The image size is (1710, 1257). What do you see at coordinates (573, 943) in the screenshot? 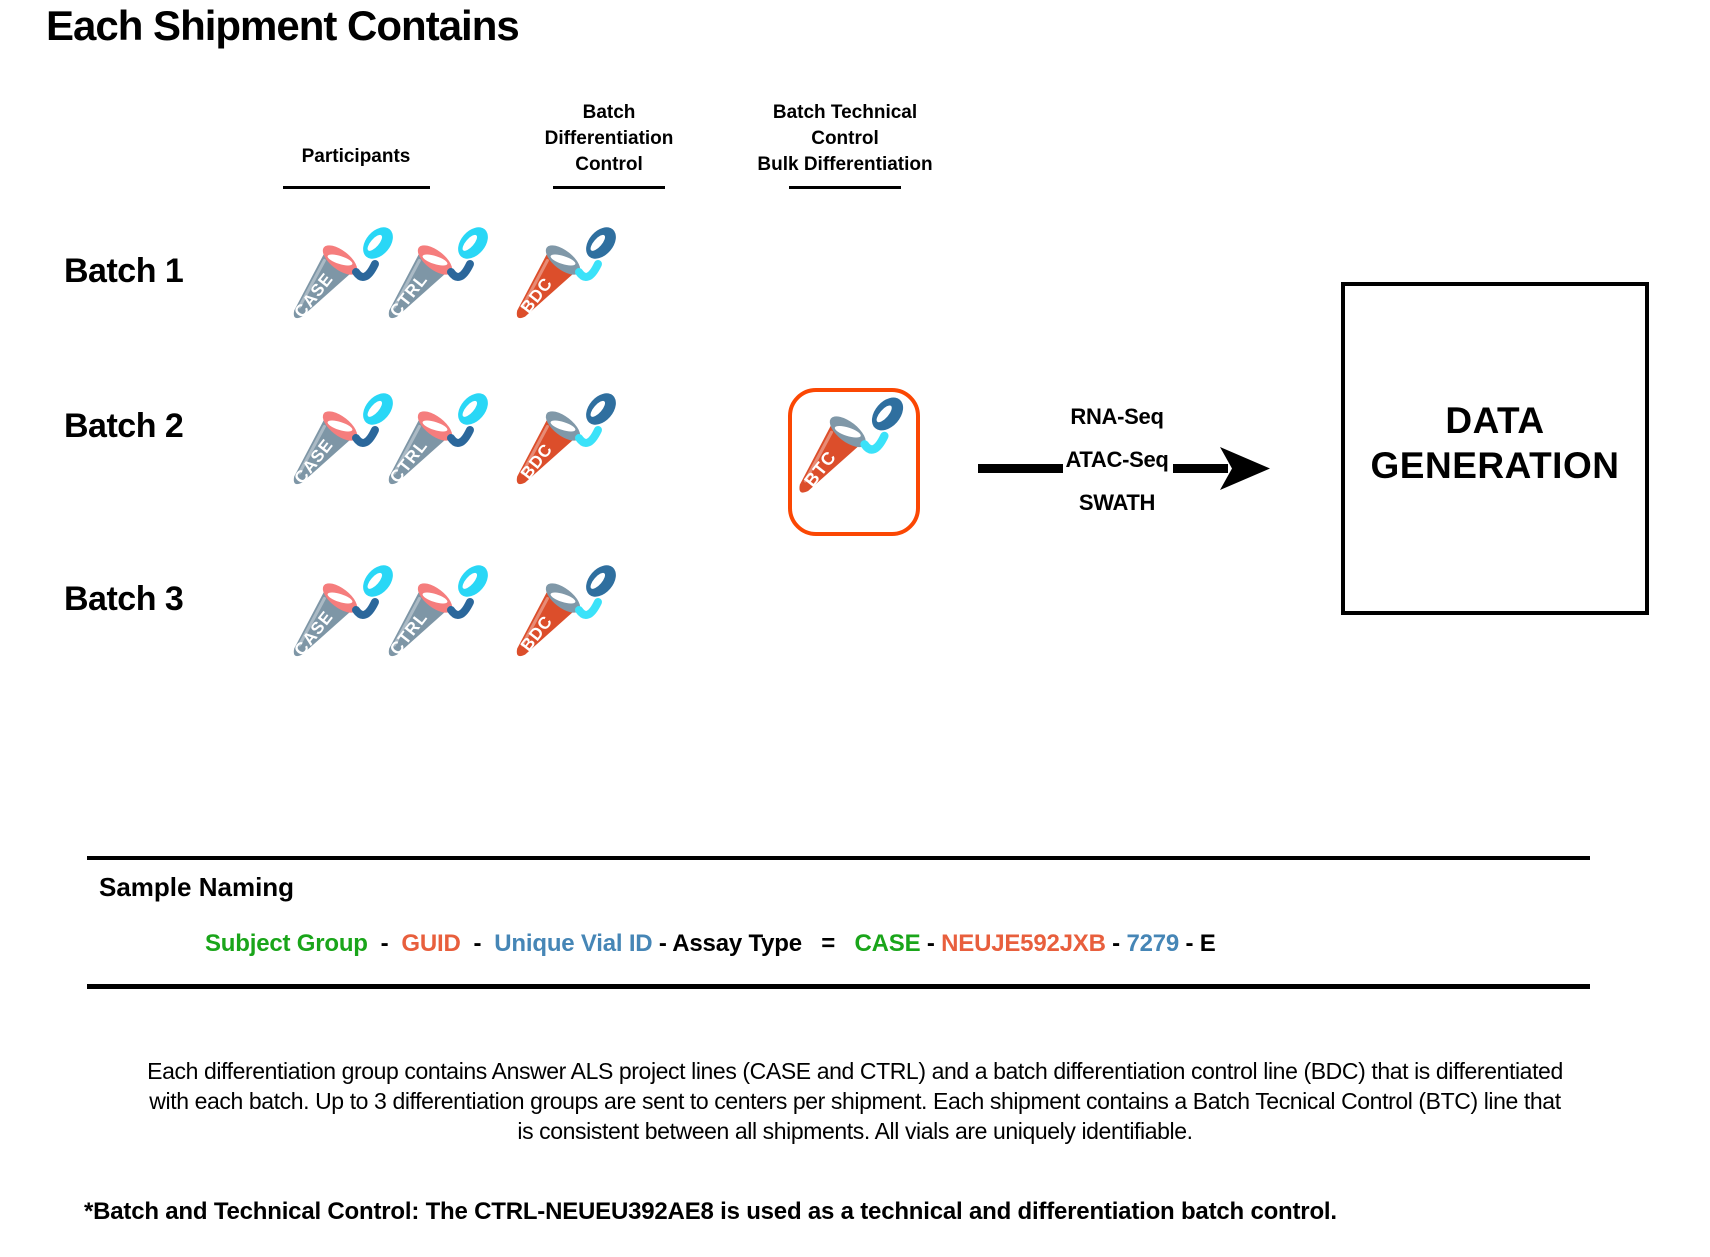
I see `formula-part: Unique Vial ID` at bounding box center [573, 943].